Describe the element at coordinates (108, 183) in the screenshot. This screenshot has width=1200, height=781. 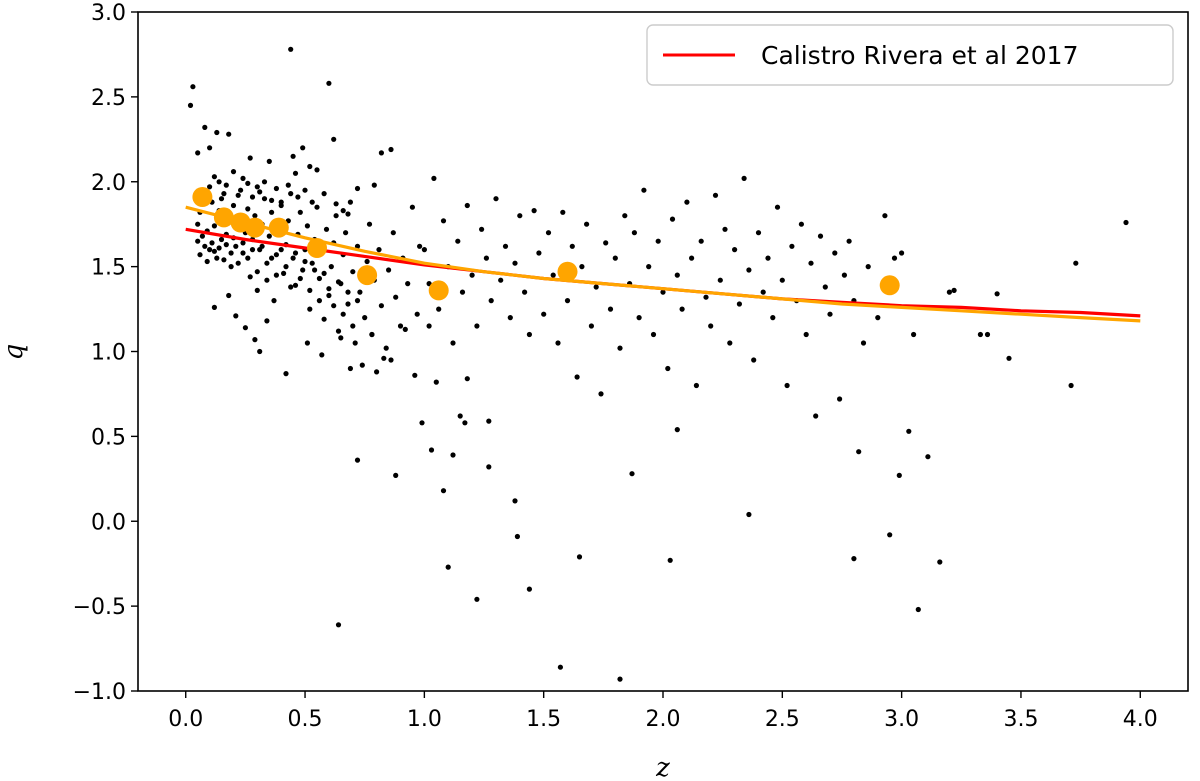
I see `y-tick-label-6: 2.0` at that location.